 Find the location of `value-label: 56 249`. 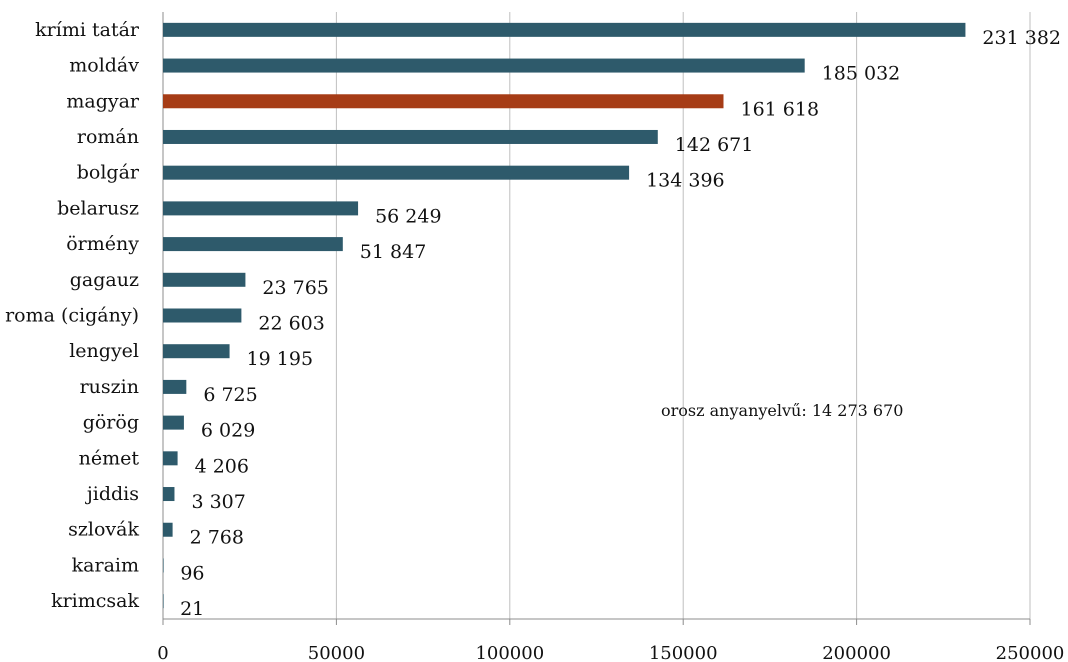

value-label: 56 249 is located at coordinates (408, 216).